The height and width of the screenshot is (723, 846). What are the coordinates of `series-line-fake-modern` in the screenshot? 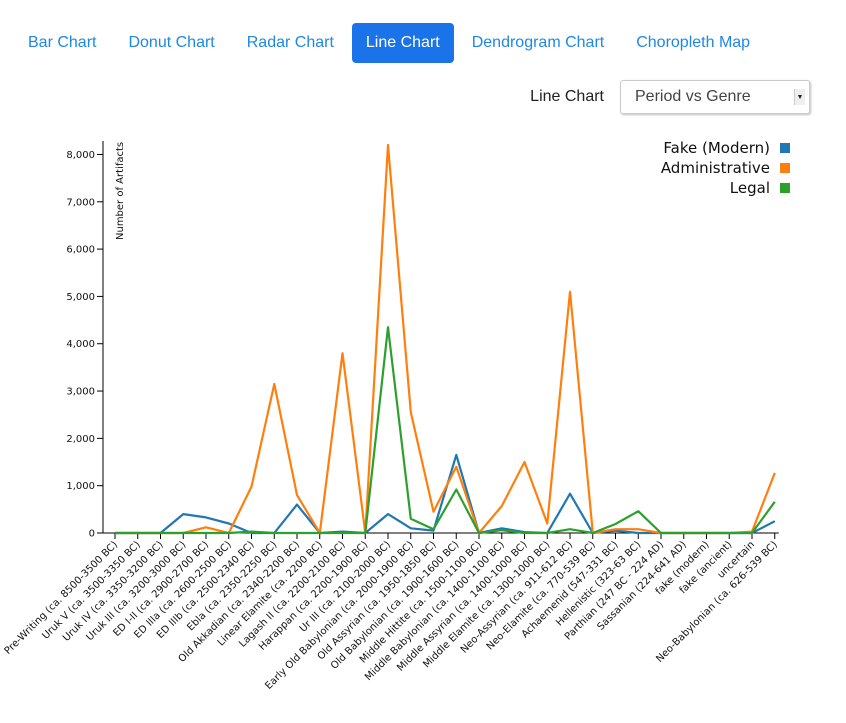 It's located at (445, 494).